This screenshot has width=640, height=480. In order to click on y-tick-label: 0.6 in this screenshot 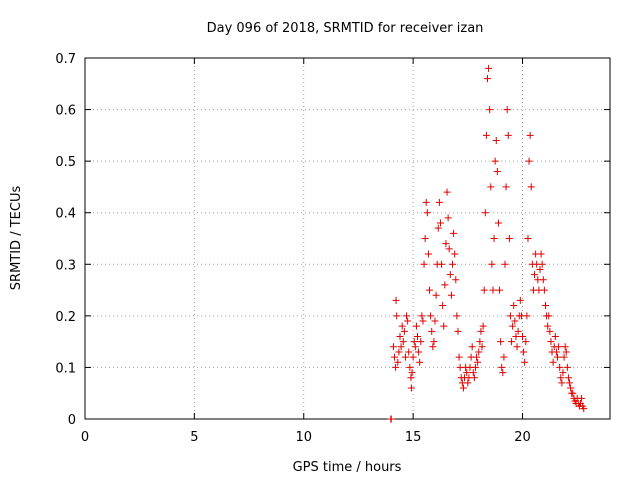, I will do `click(65, 111)`.